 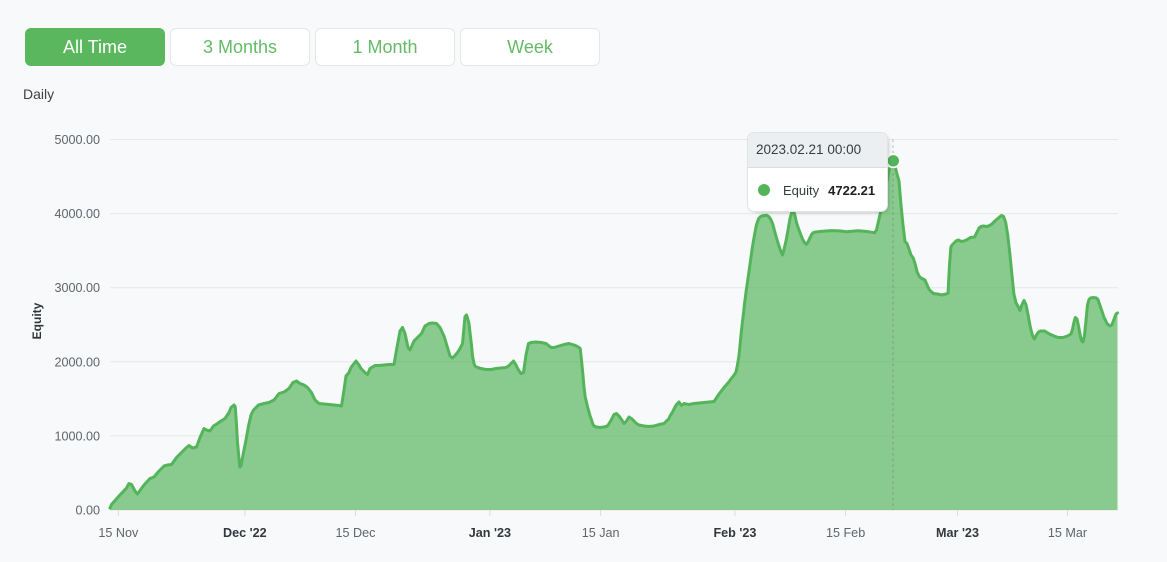 I want to click on svg-text: 2000.00, so click(x=77, y=362).